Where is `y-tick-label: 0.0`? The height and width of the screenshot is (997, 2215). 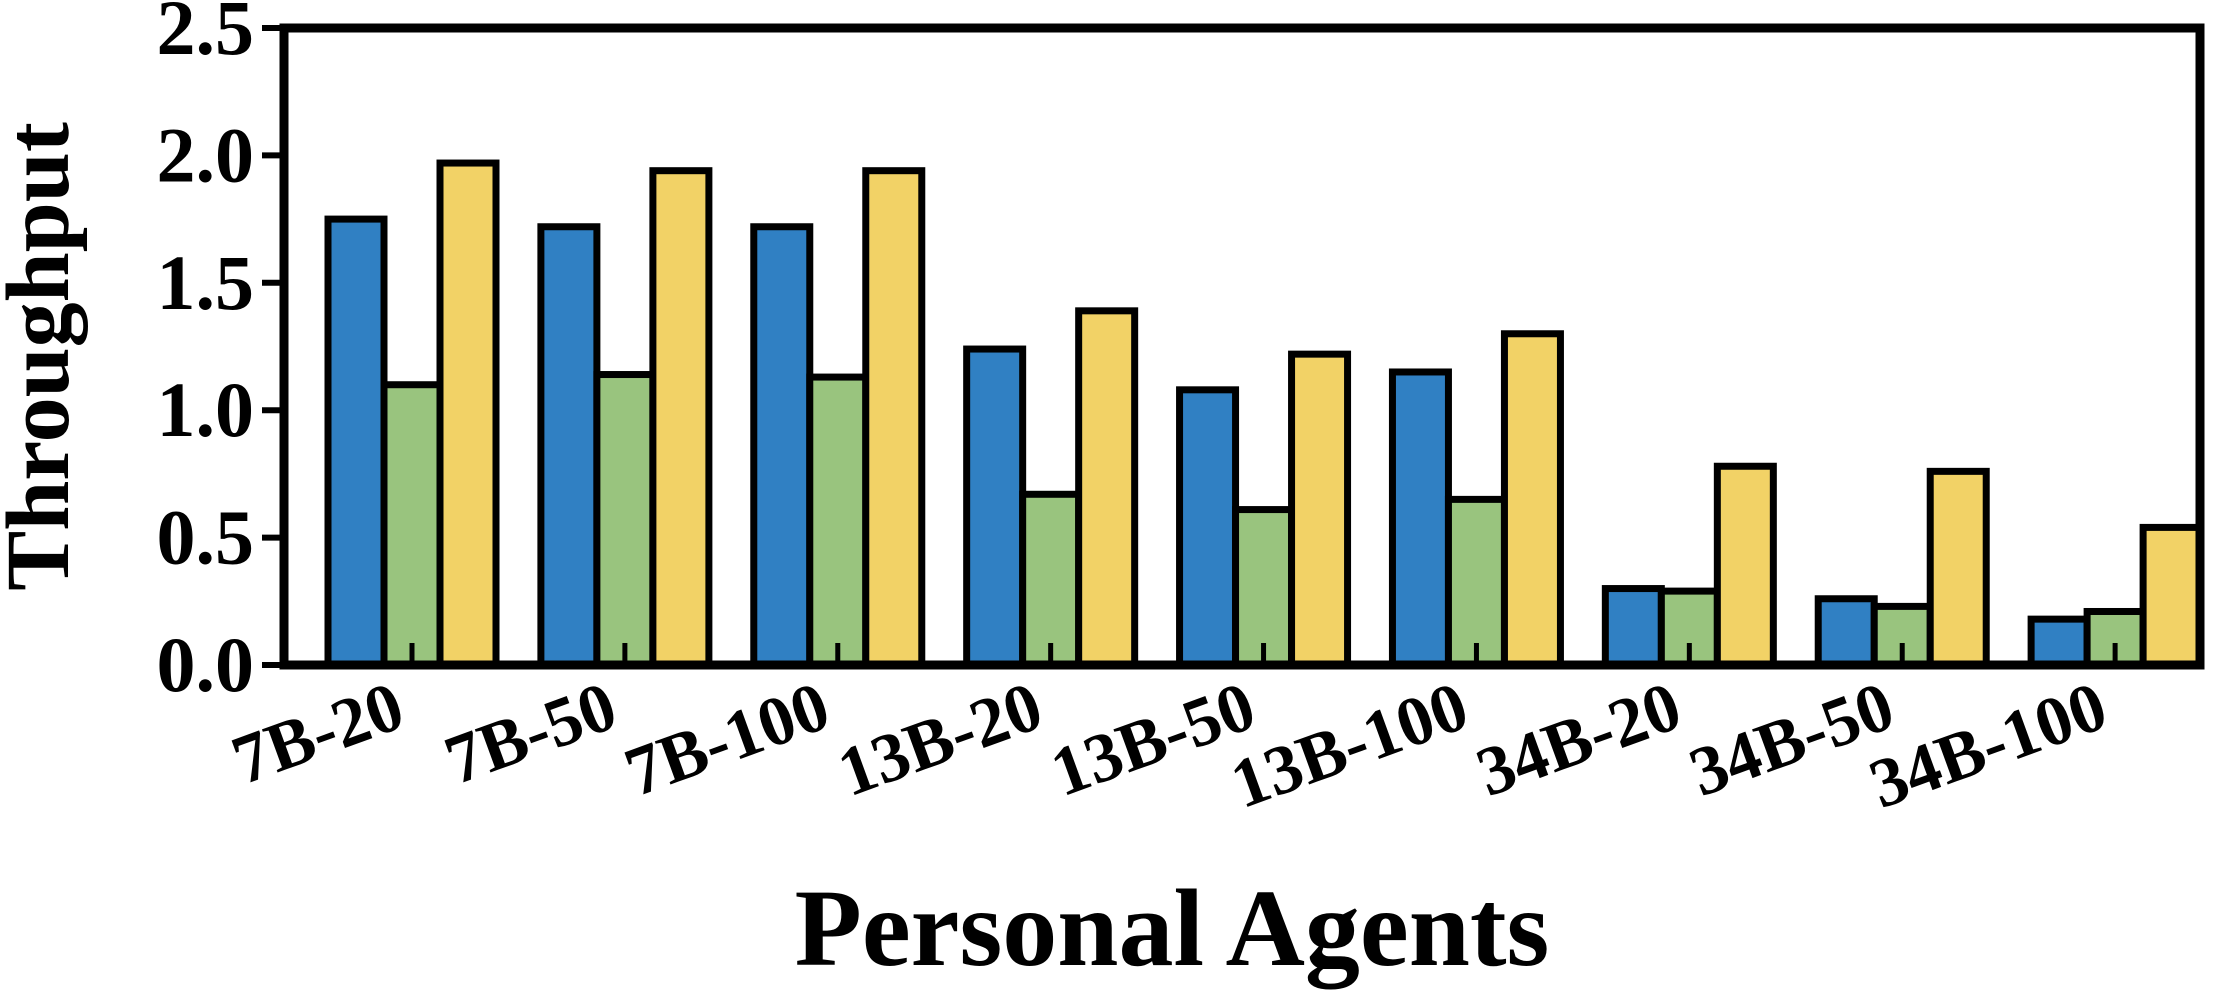
y-tick-label: 0.0 is located at coordinates (206, 664).